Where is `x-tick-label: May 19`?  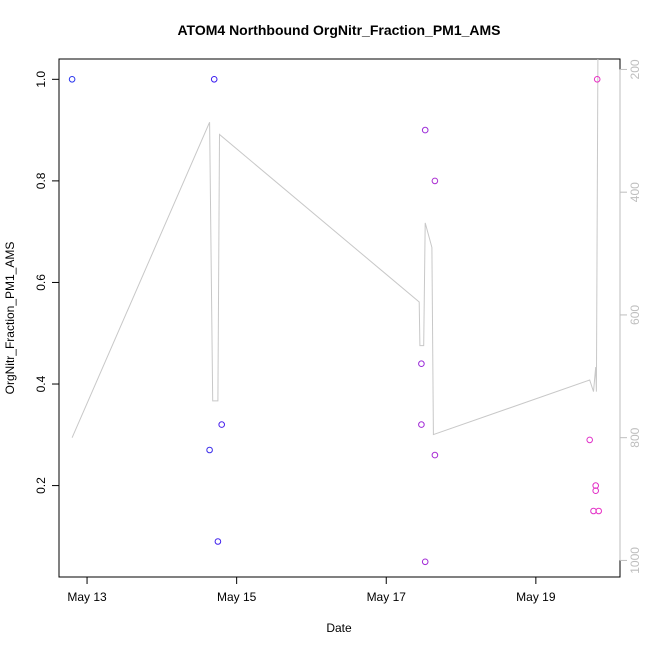
x-tick-label: May 19 is located at coordinates (536, 597).